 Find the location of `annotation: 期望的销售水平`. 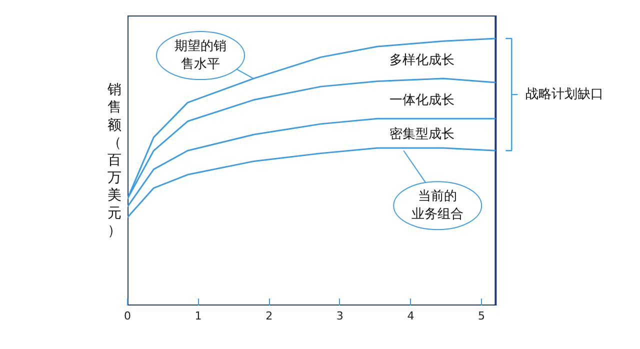

annotation: 期望的销售水平 is located at coordinates (200, 55).